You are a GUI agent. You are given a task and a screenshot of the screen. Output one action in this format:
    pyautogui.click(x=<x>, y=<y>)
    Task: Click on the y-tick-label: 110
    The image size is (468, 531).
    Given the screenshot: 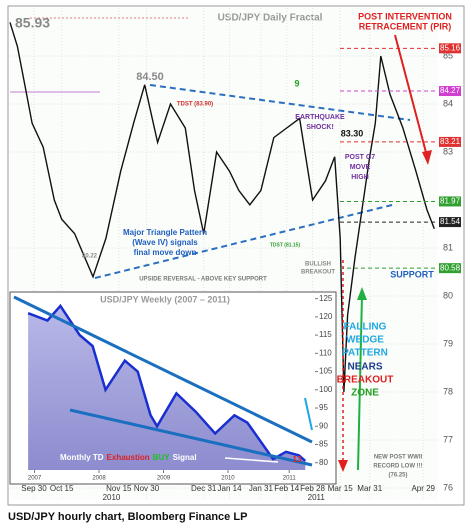 What is the action you would take?
    pyautogui.click(x=325, y=352)
    